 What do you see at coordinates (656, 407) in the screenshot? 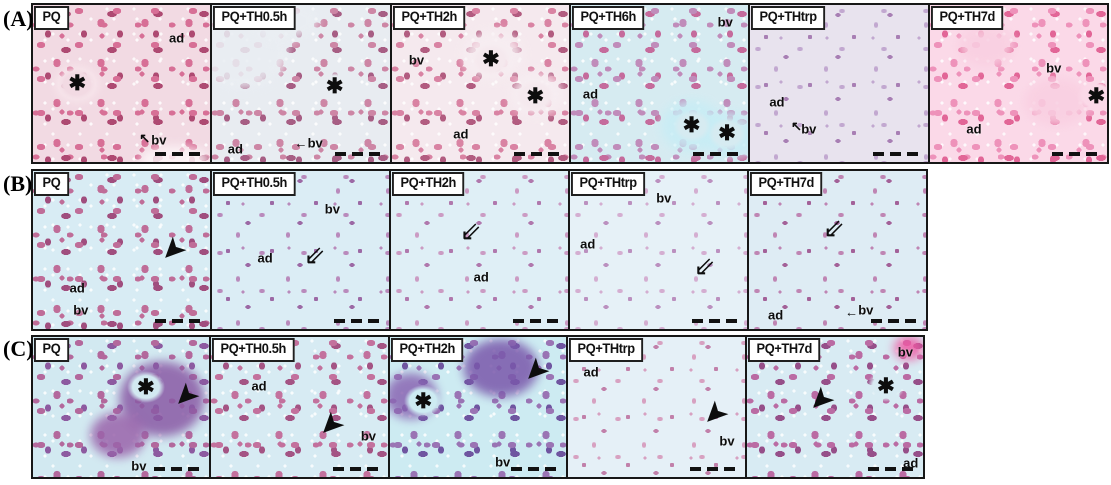
I see `micrograph-panel-c-pq-thtrp: PQ+THtrp ad ➤ bv` at bounding box center [656, 407].